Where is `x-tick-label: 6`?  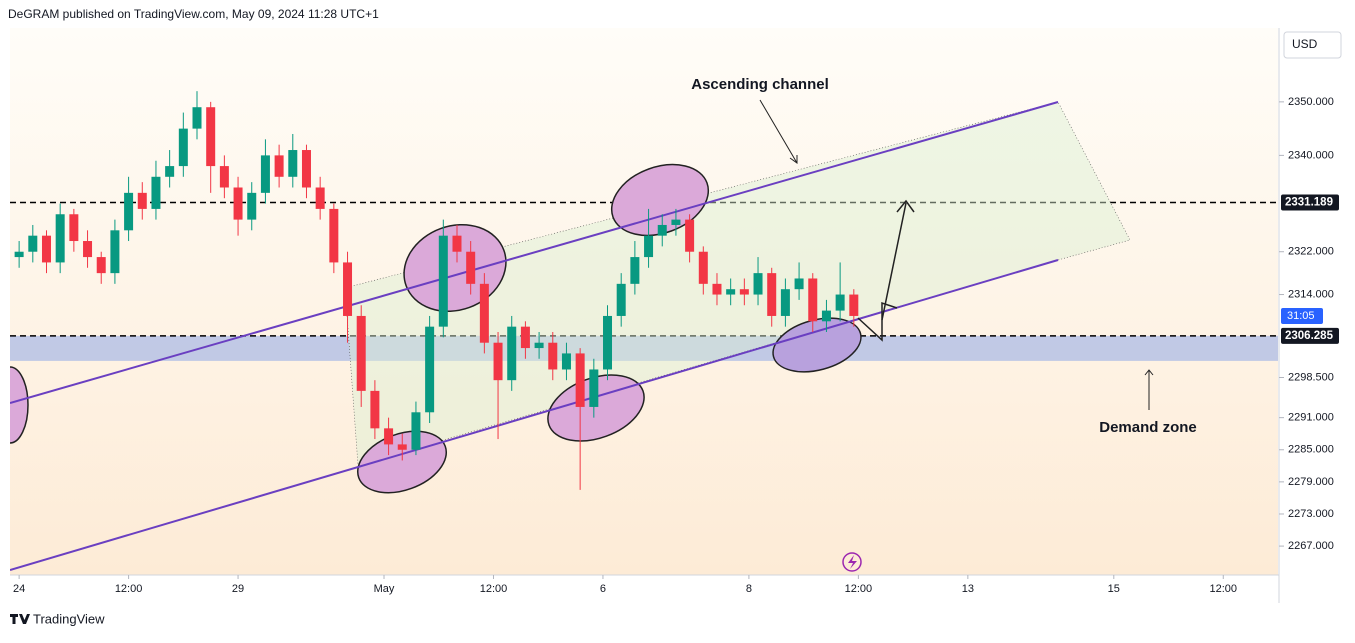
x-tick-label: 6 is located at coordinates (603, 589).